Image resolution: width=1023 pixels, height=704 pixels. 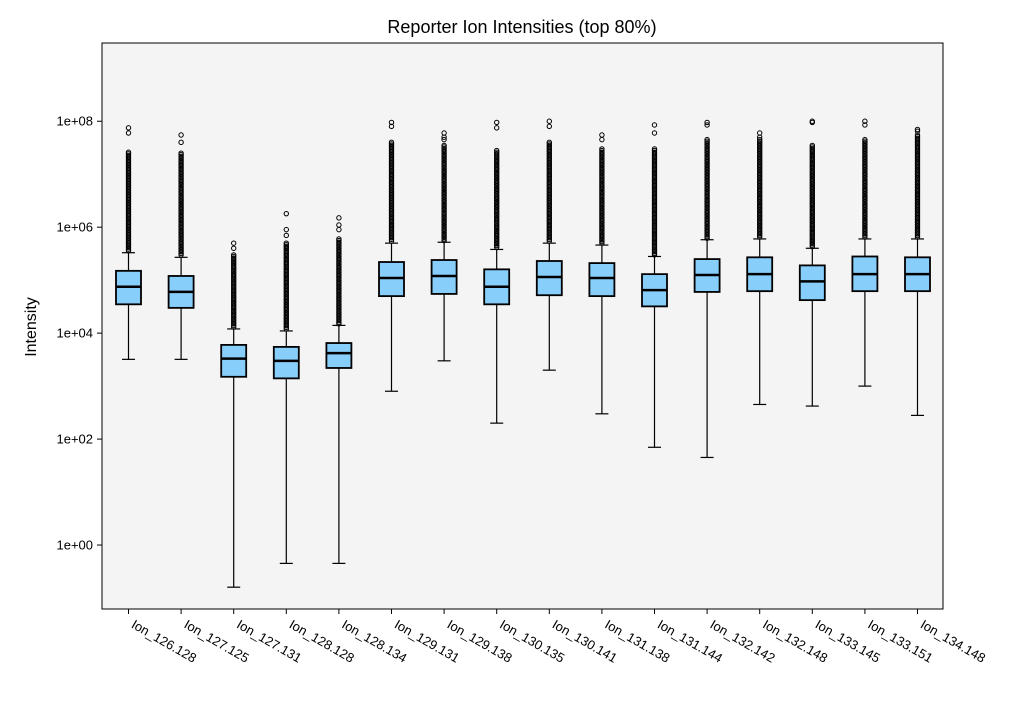 What do you see at coordinates (74, 227) in the screenshot?
I see `y-tick-label: 1e+06` at bounding box center [74, 227].